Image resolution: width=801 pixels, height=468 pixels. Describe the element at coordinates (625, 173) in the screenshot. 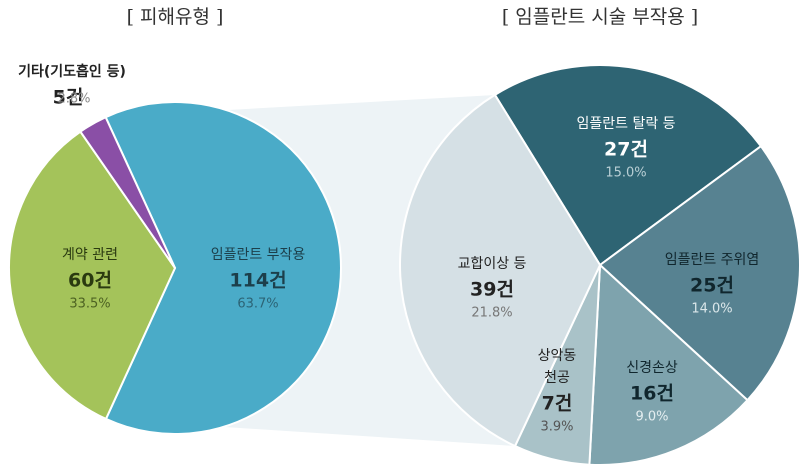

I see `slice-percent: 15.0%` at that location.